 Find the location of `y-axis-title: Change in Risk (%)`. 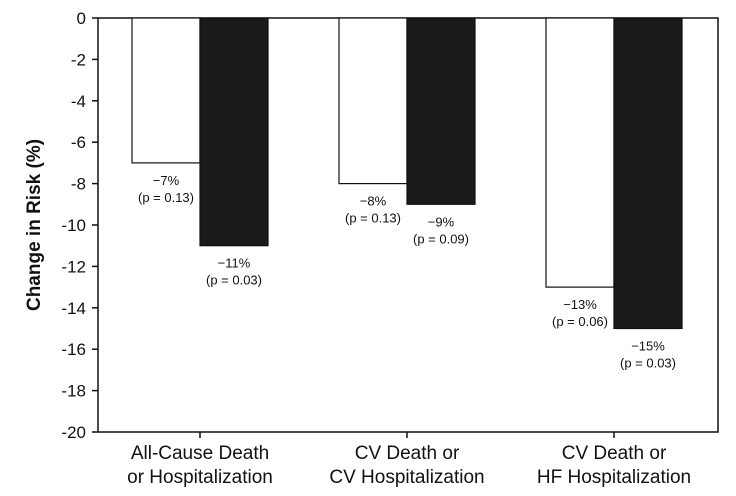

y-axis-title: Change in Risk (%) is located at coordinates (34, 225).